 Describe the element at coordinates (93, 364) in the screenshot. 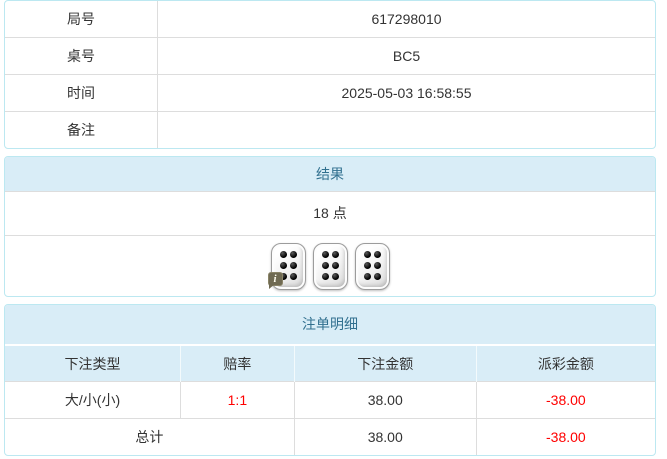

I see `col-header-bet-type: 下注类型` at that location.